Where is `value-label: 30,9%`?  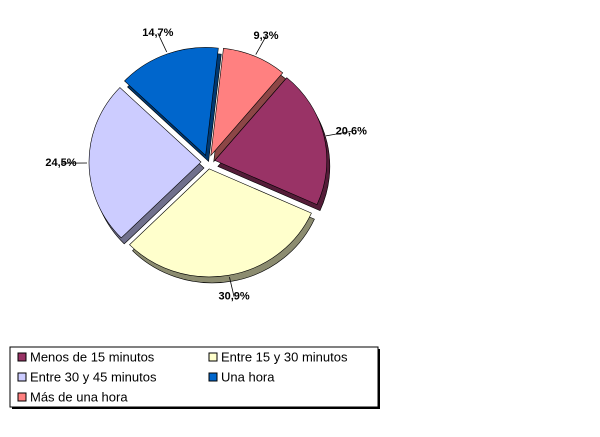
value-label: 30,9% is located at coordinates (233, 297).